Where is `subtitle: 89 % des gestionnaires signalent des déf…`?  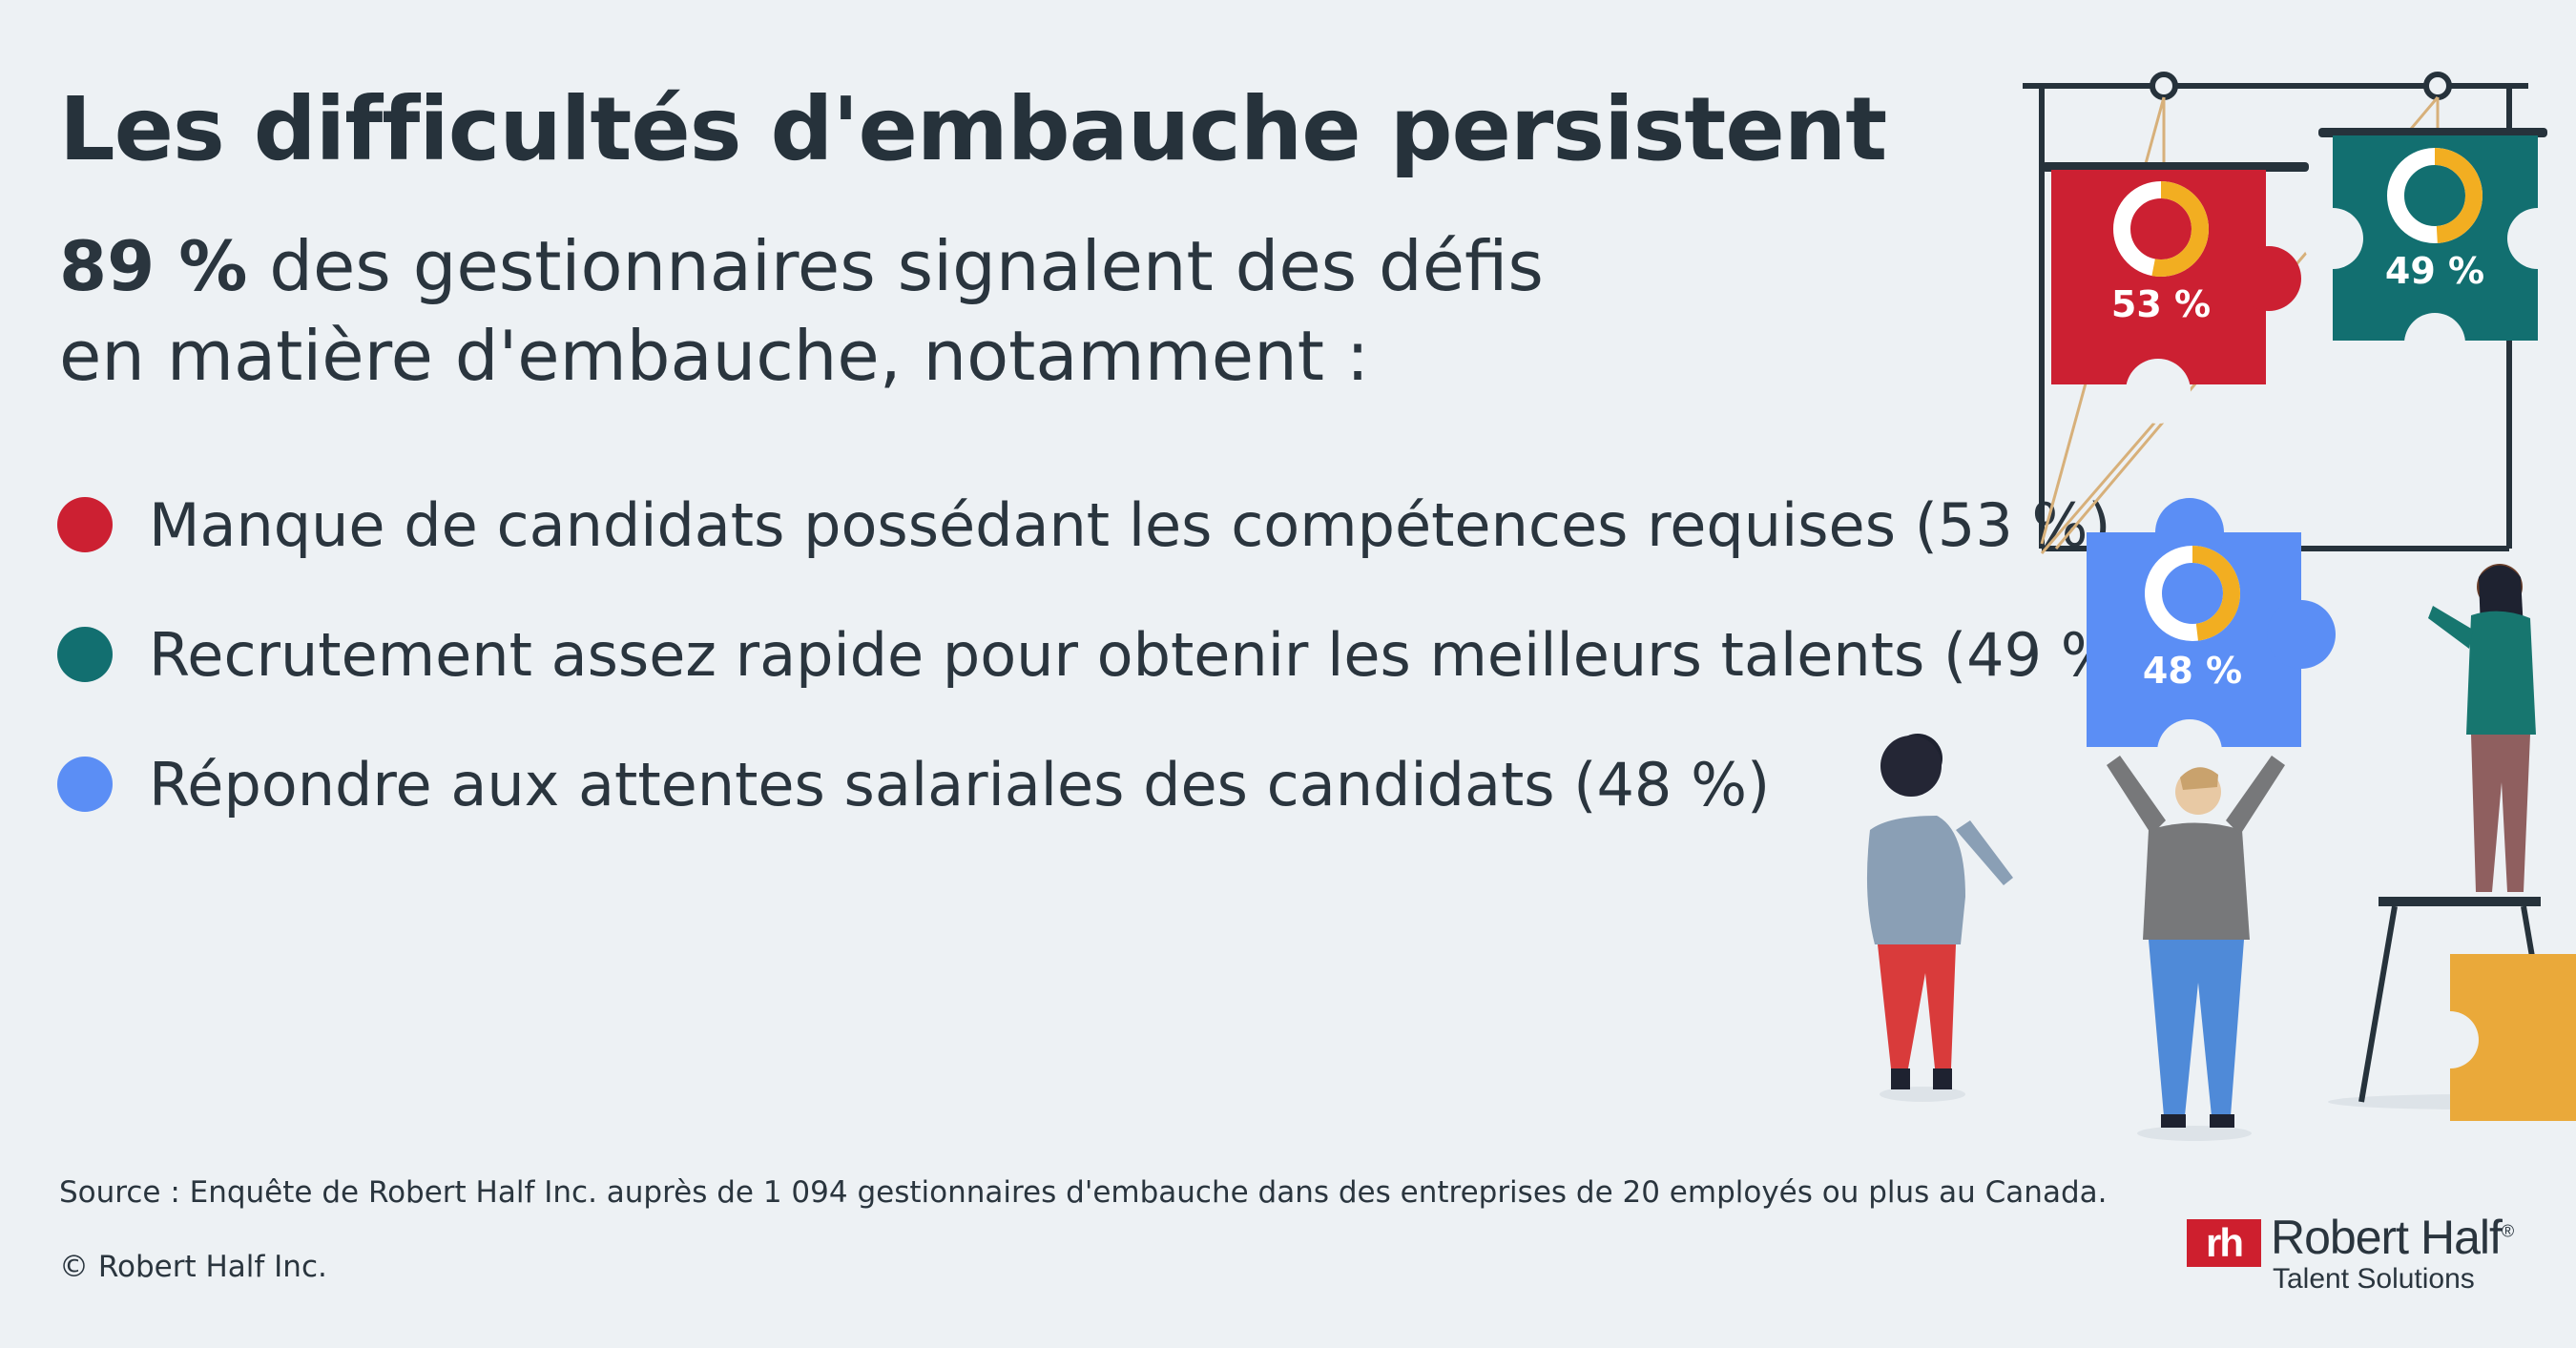
subtitle: 89 % des gestionnaires signalent des déf… is located at coordinates (870, 311).